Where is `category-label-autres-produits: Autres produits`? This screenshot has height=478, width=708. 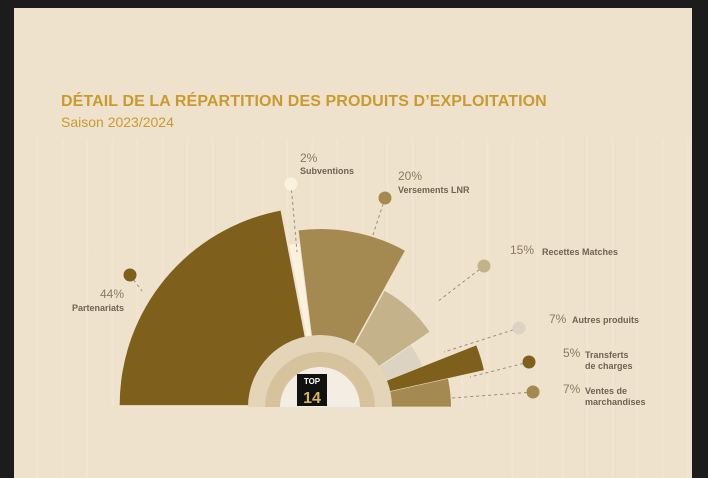 category-label-autres-produits: Autres produits is located at coordinates (605, 320).